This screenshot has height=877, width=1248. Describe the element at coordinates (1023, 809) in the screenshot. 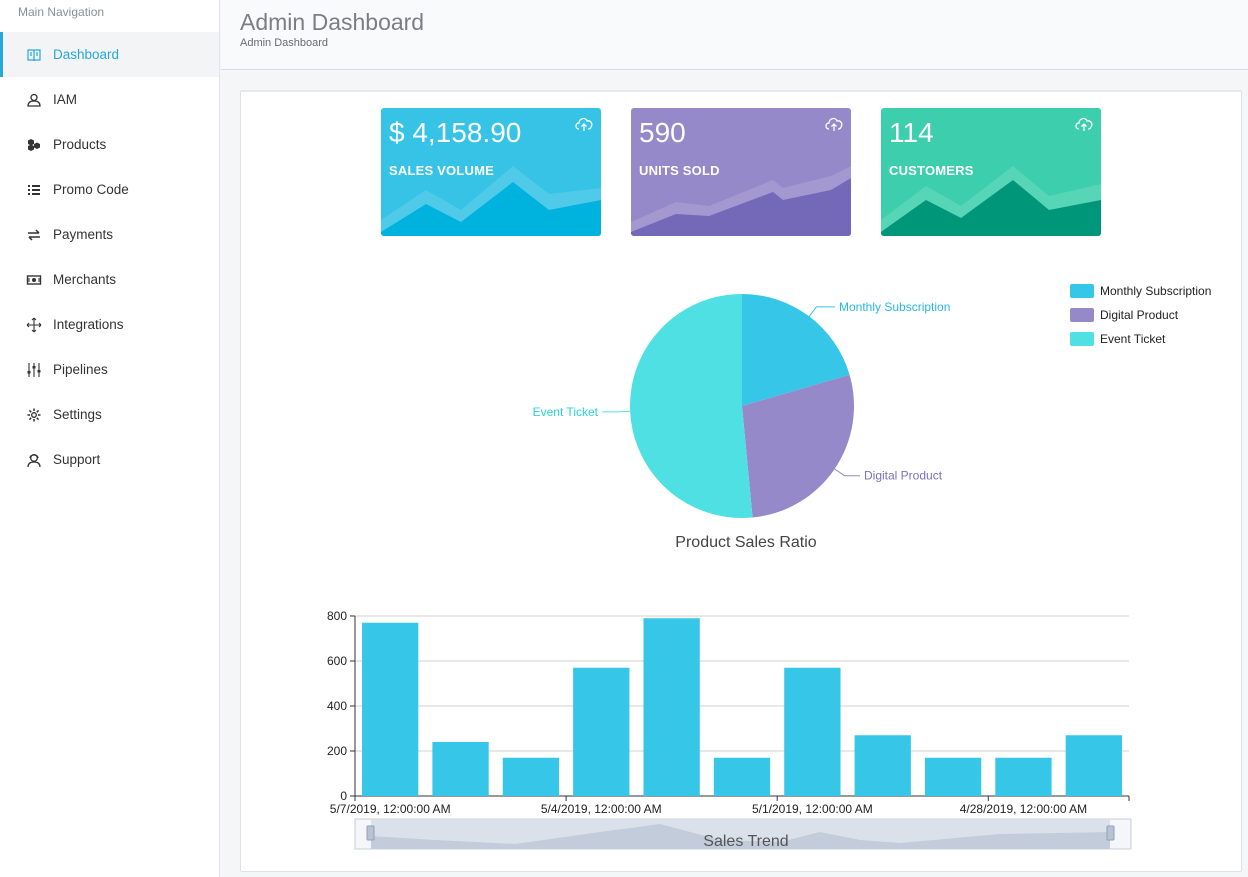

I see `x-tick-label: 4/28/2019, 12:00:00 AM` at that location.